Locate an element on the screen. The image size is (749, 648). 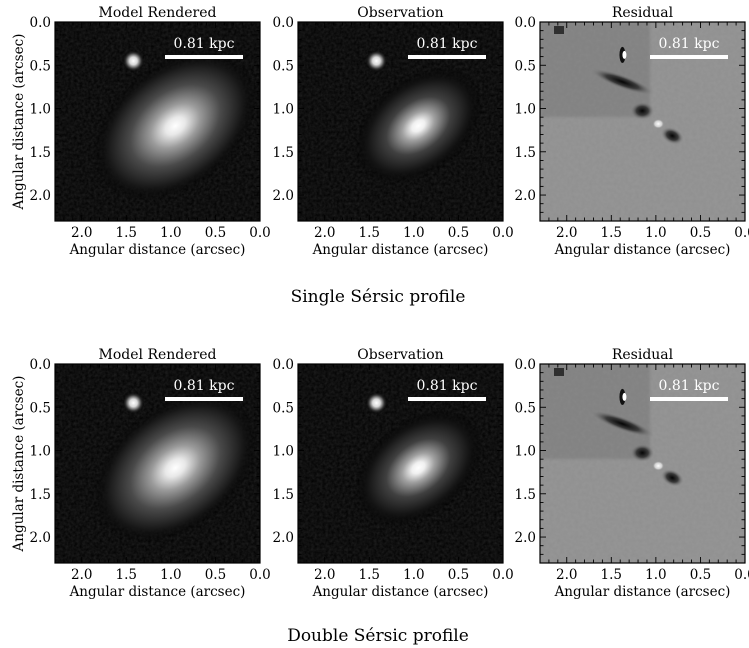
image-model is located at coordinates (157, 463).